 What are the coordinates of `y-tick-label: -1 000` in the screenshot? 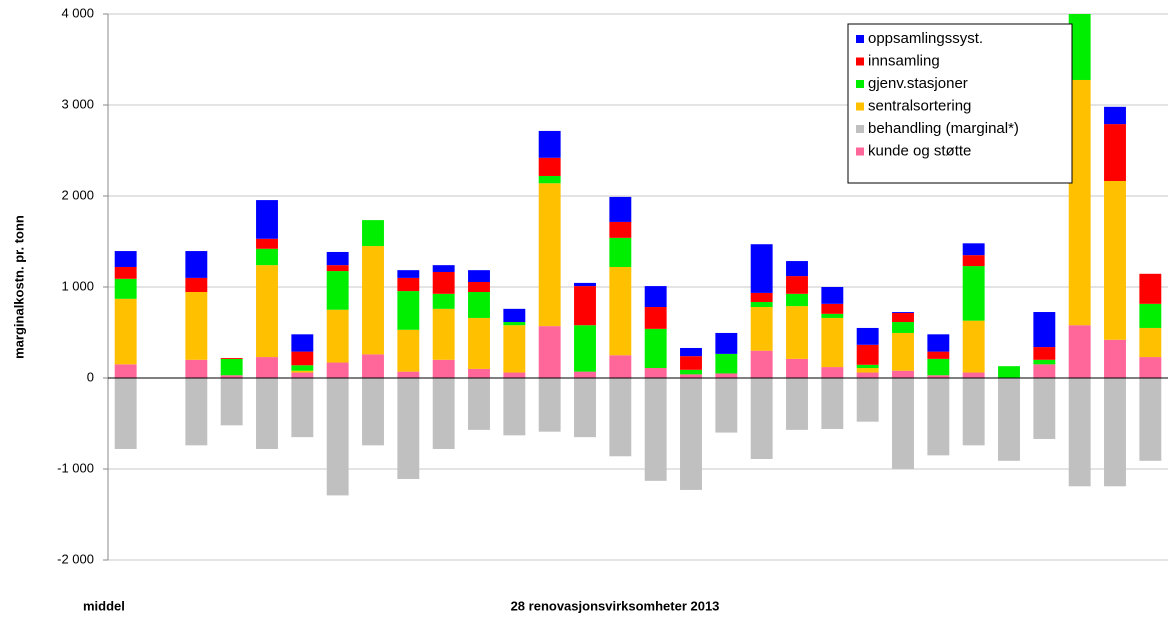 It's located at (75, 467).